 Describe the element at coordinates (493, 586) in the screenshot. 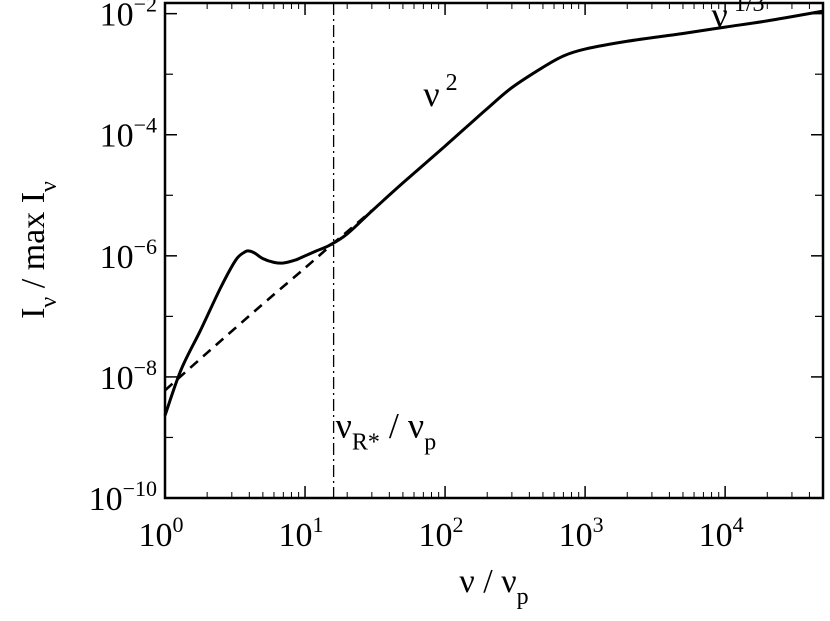

I see `x-axis-label: ν / νp` at that location.